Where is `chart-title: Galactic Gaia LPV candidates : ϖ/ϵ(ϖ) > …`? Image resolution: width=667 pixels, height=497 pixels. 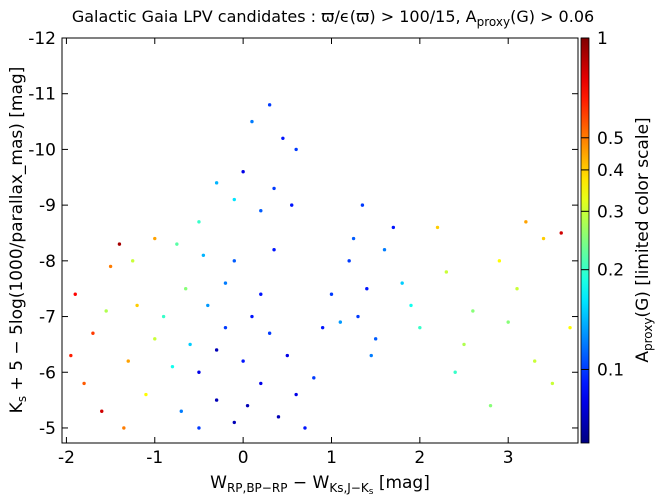
chart-title: Galactic Gaia LPV candidates : ϖ/ϵ(ϖ) > … is located at coordinates (333, 18).